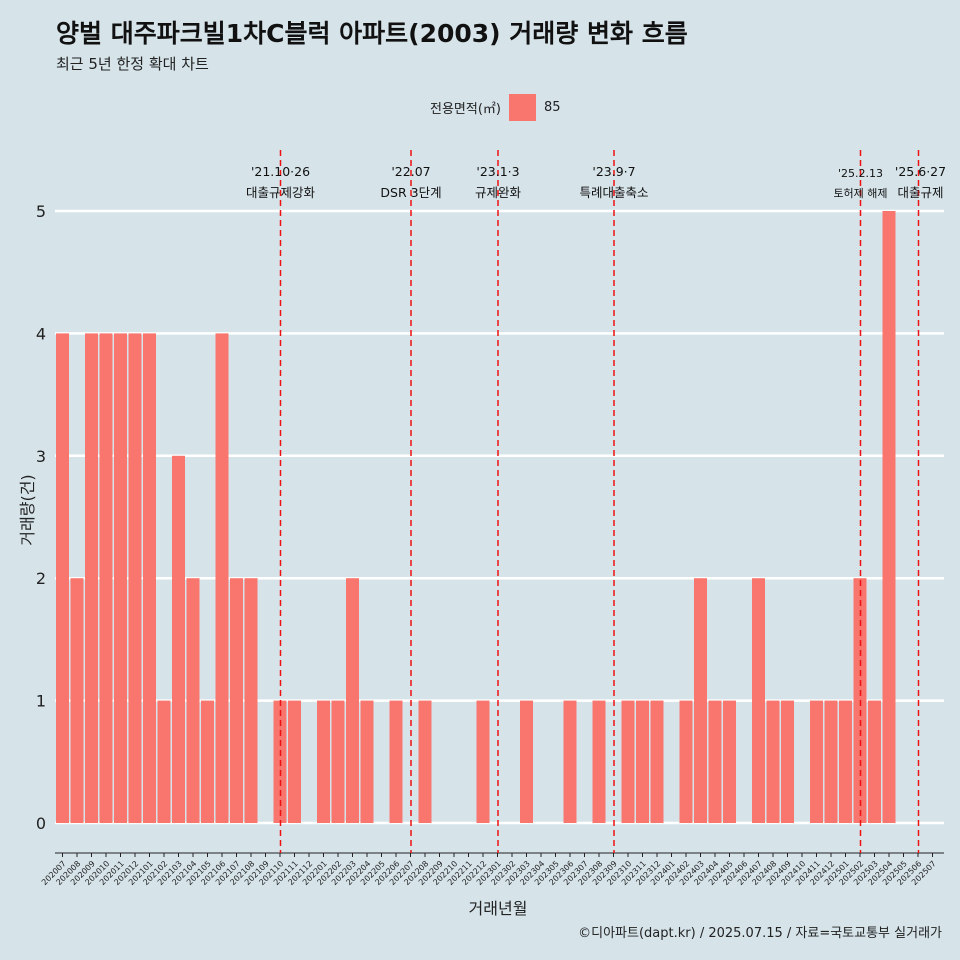 Image resolution: width=960 pixels, height=960 pixels. What do you see at coordinates (132, 64) in the screenshot?
I see `chart-subtitle: 최근 5년 한정 확대 차트` at bounding box center [132, 64].